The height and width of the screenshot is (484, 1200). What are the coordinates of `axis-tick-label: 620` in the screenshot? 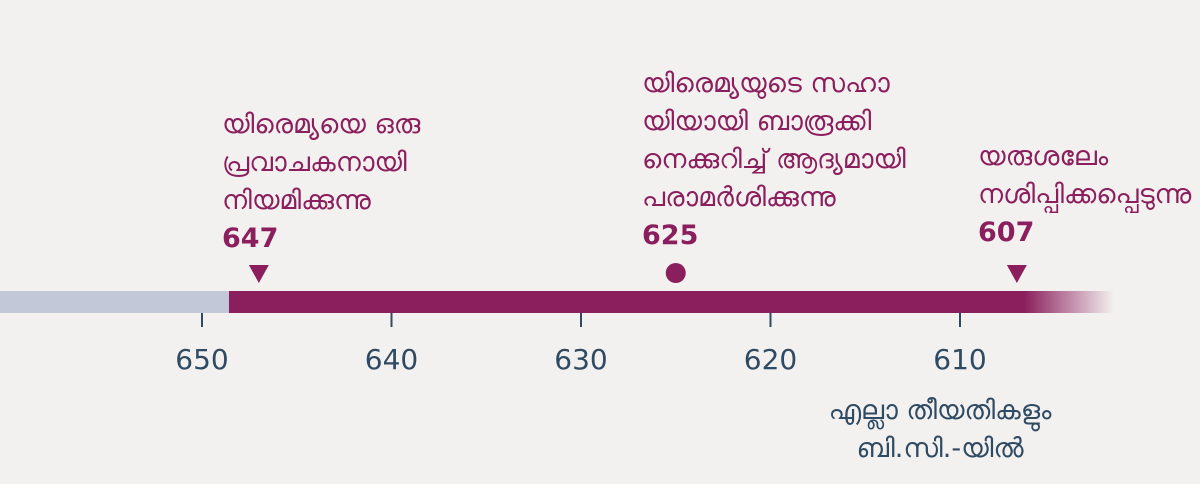 It's located at (770, 359).